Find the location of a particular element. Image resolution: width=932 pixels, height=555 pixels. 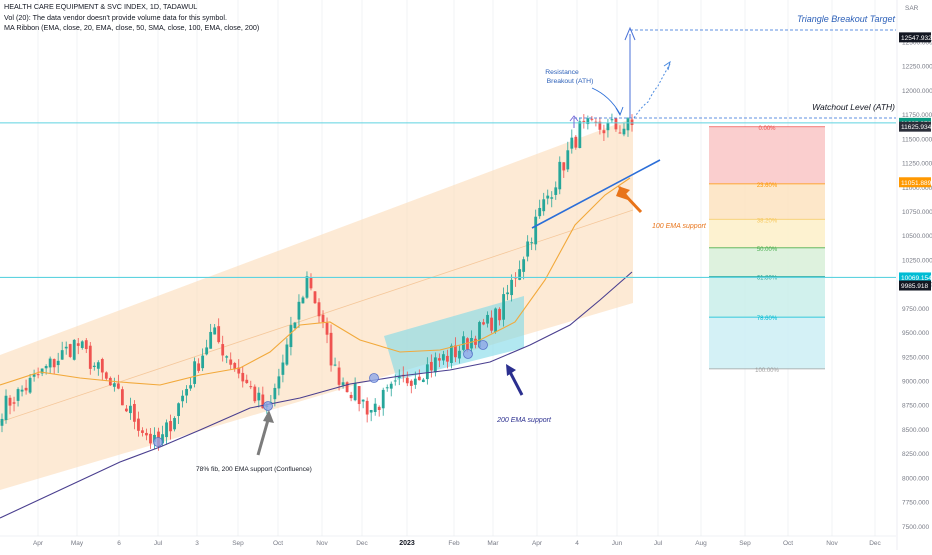

fib-level-label: 50.00% is located at coordinates (767, 250).